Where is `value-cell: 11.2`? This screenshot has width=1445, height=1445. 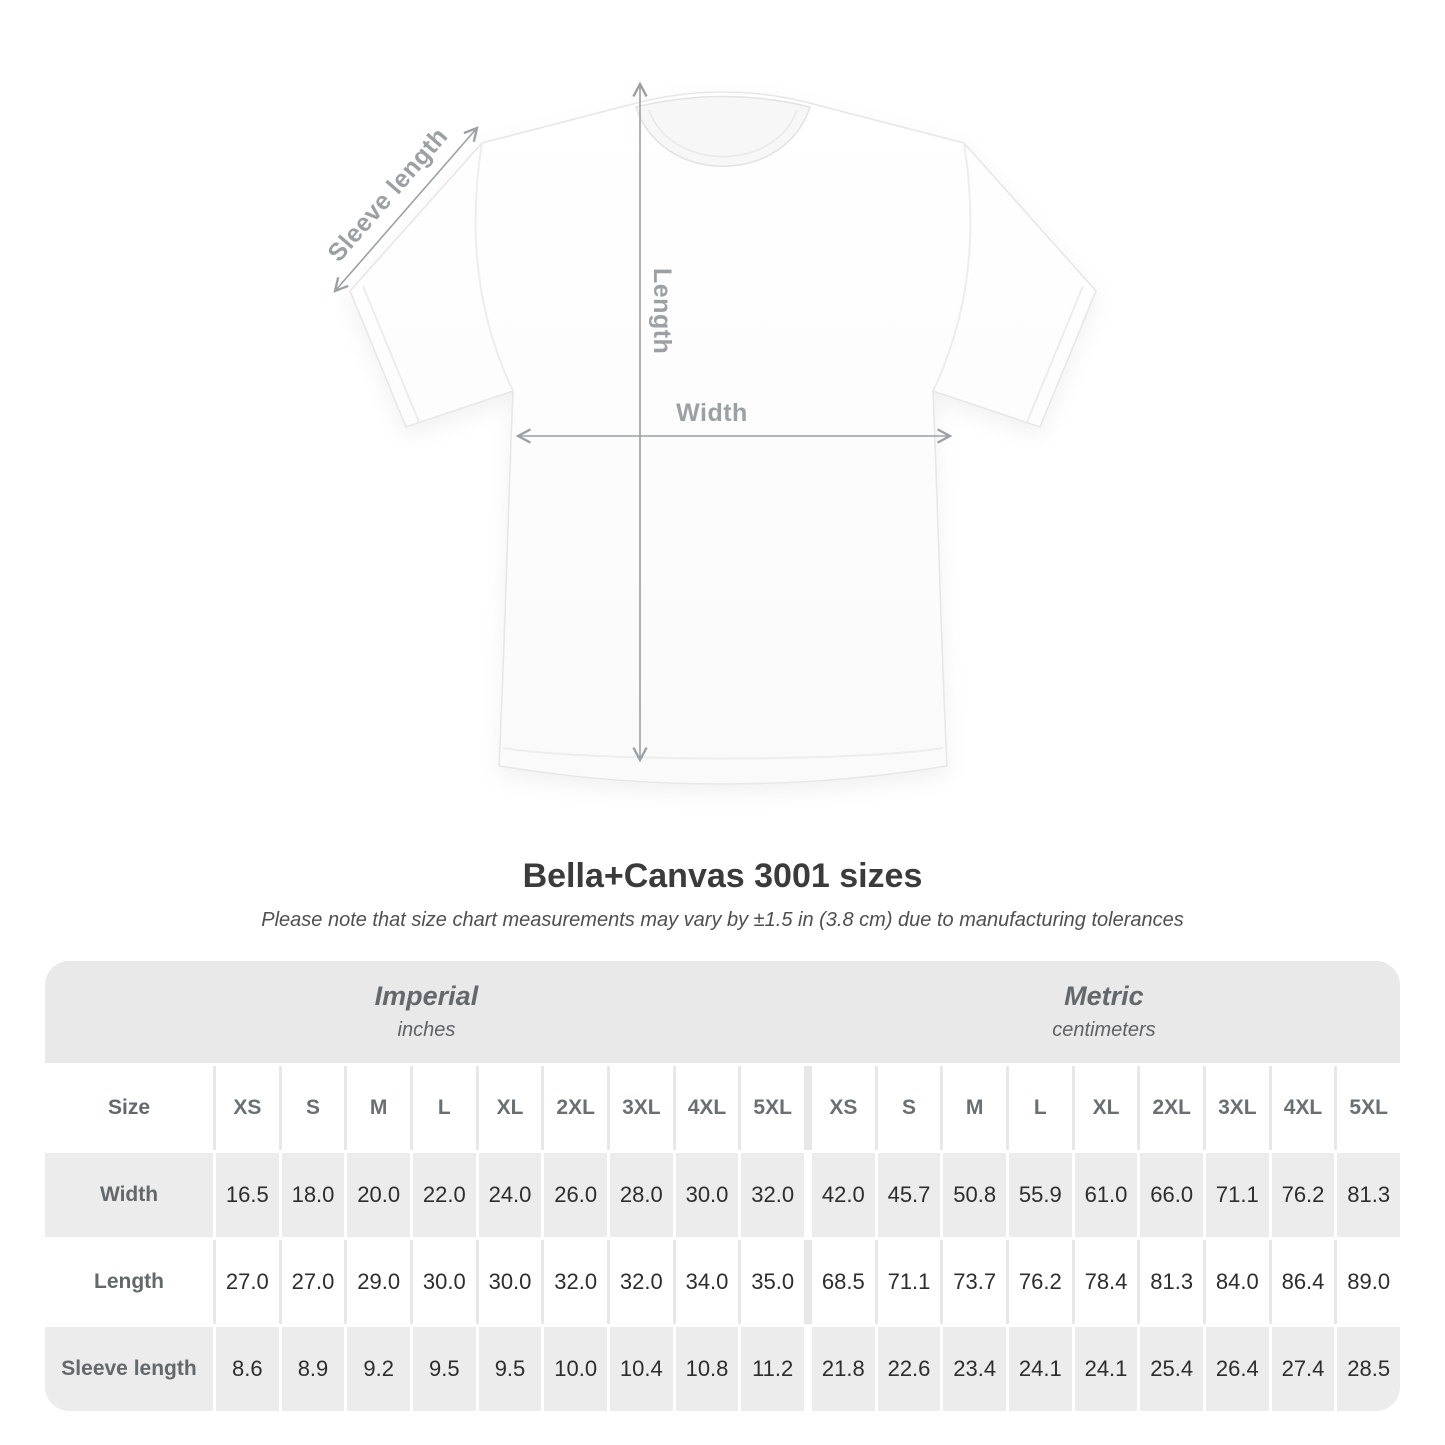
value-cell: 11.2 is located at coordinates (772, 1368).